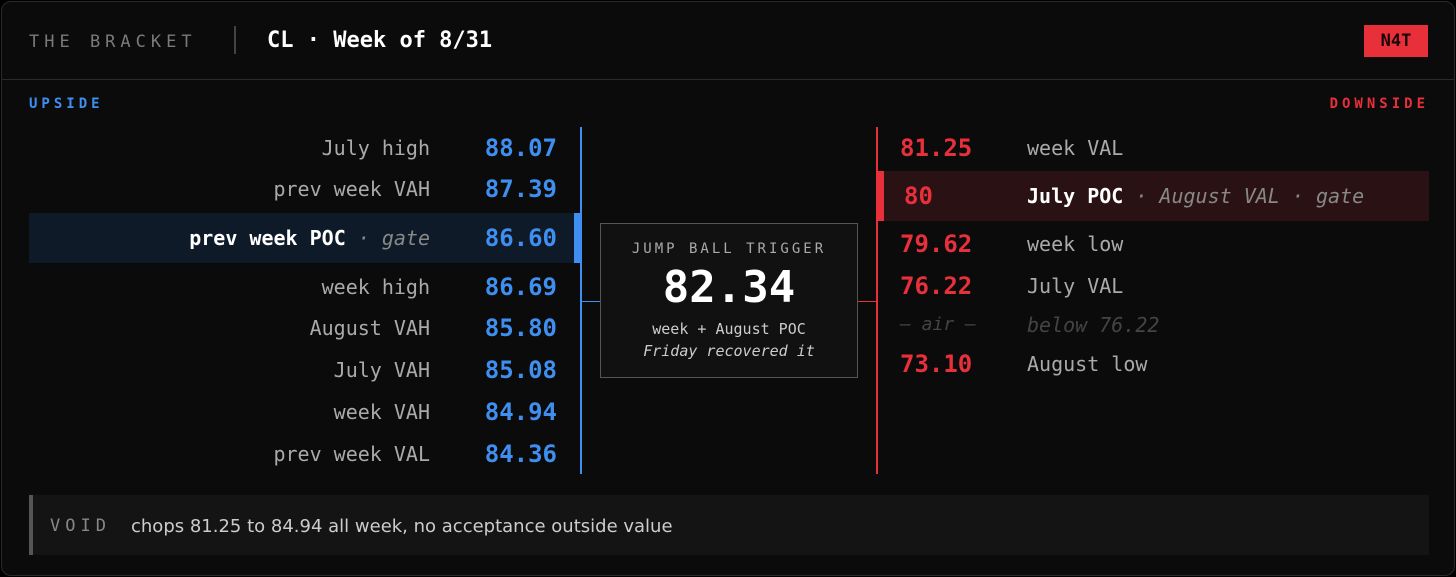 Image resolution: width=1456 pixels, height=577 pixels. Describe the element at coordinates (520, 328) in the screenshot. I see `upside-price: 85.80` at that location.